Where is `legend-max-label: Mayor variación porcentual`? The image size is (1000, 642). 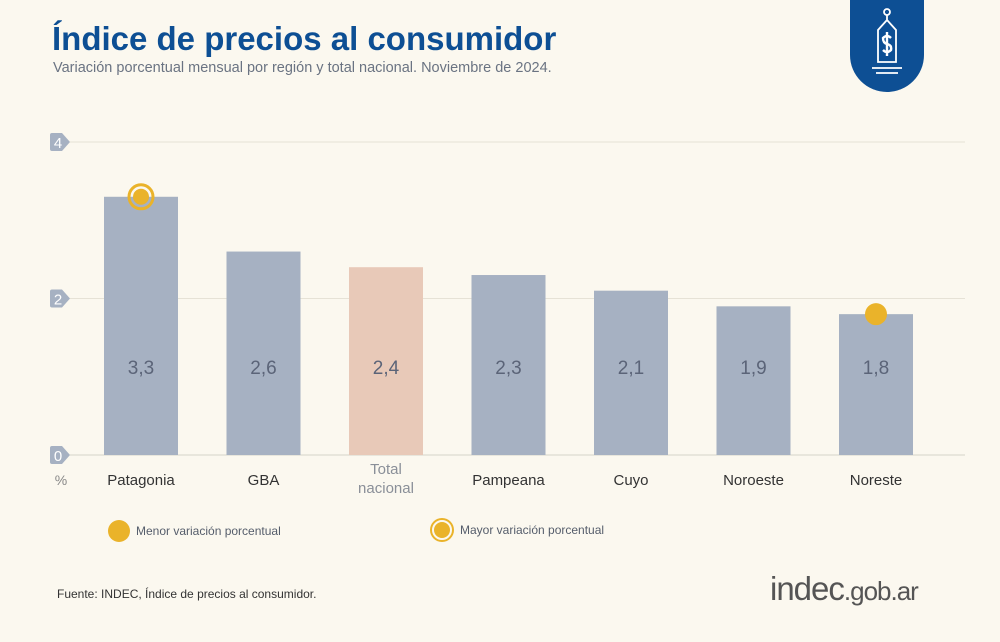
legend-max-label: Mayor variación porcentual is located at coordinates (532, 530).